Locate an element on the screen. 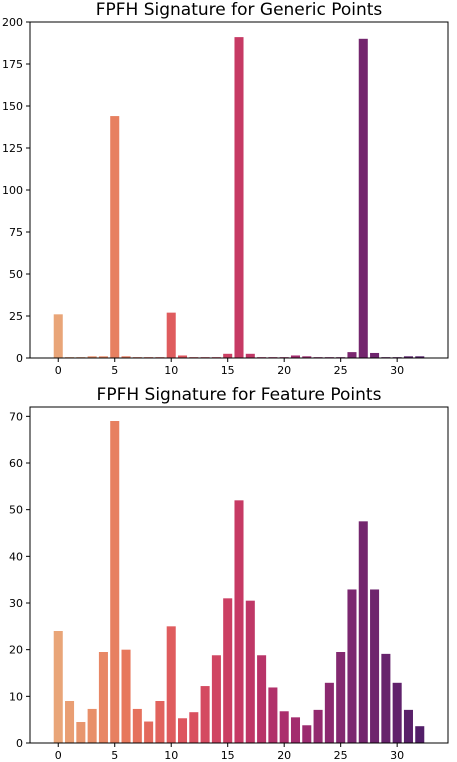 The width and height of the screenshot is (457, 762). y-tick-label: 30 is located at coordinates (16, 603).